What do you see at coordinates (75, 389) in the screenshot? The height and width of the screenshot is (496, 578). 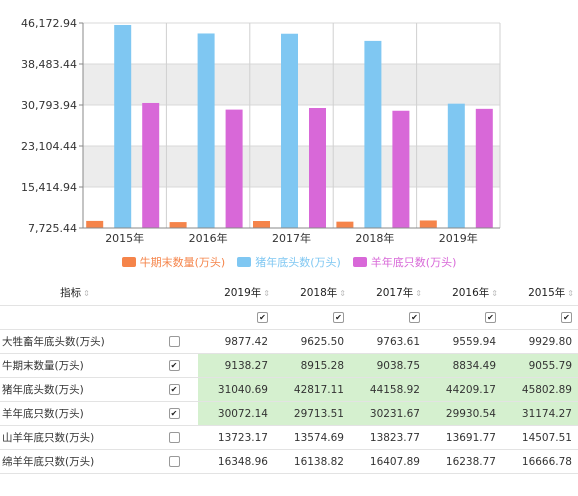 I see `row-indicator-name: 猪年底头数(万头)` at bounding box center [75, 389].